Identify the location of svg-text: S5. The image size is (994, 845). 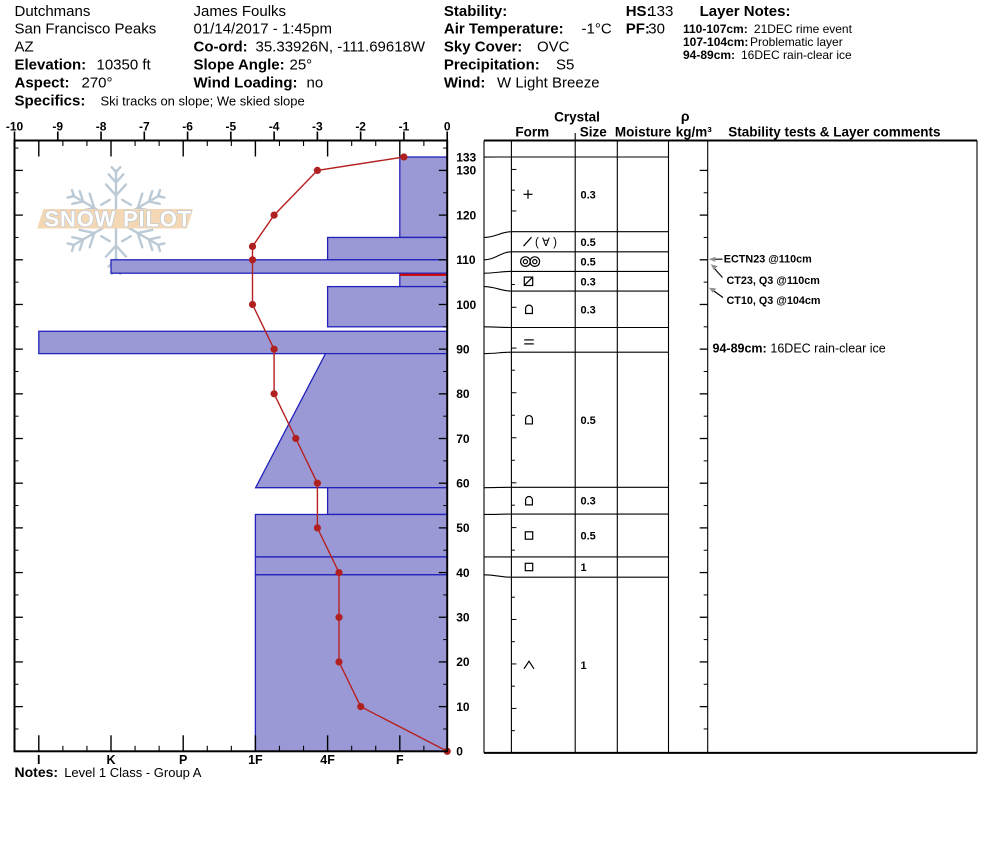
(565, 65).